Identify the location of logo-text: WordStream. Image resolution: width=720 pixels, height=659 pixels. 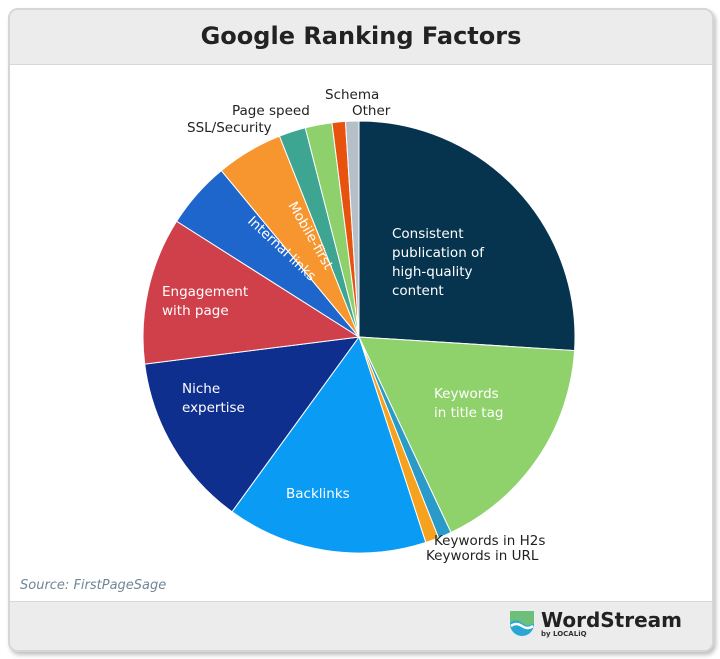
(611, 620).